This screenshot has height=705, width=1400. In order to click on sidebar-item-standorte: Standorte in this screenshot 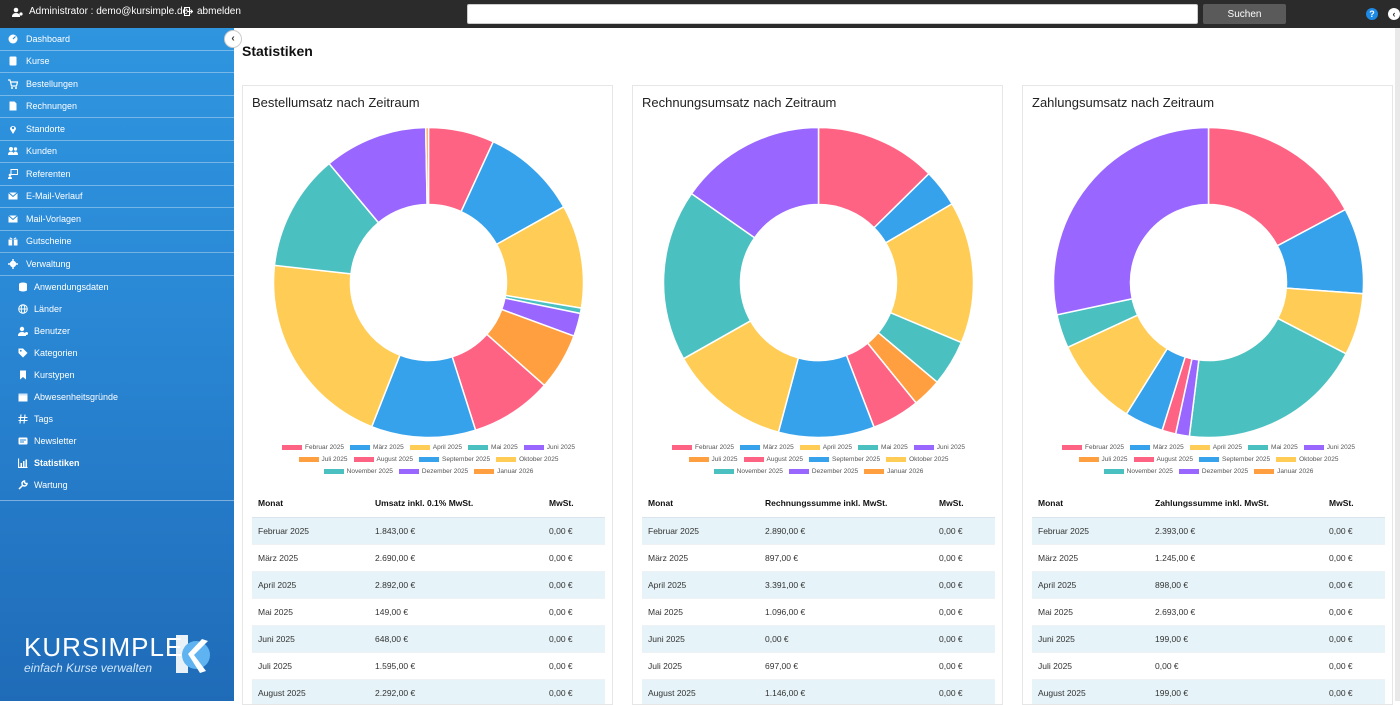, I will do `click(117, 129)`.